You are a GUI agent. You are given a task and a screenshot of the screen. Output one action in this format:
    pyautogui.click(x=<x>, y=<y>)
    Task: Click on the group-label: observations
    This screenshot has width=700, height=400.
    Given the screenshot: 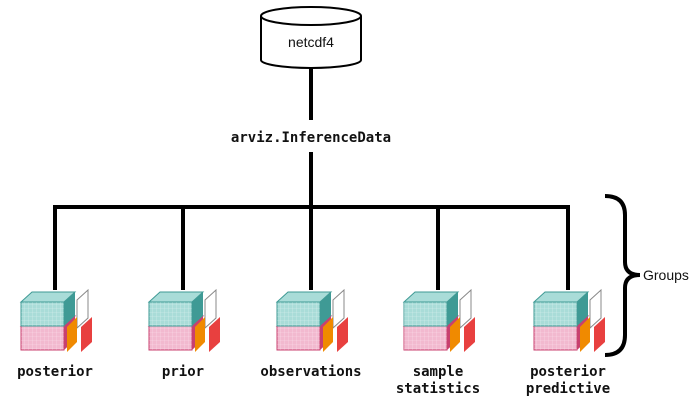 What is the action you would take?
    pyautogui.click(x=310, y=372)
    